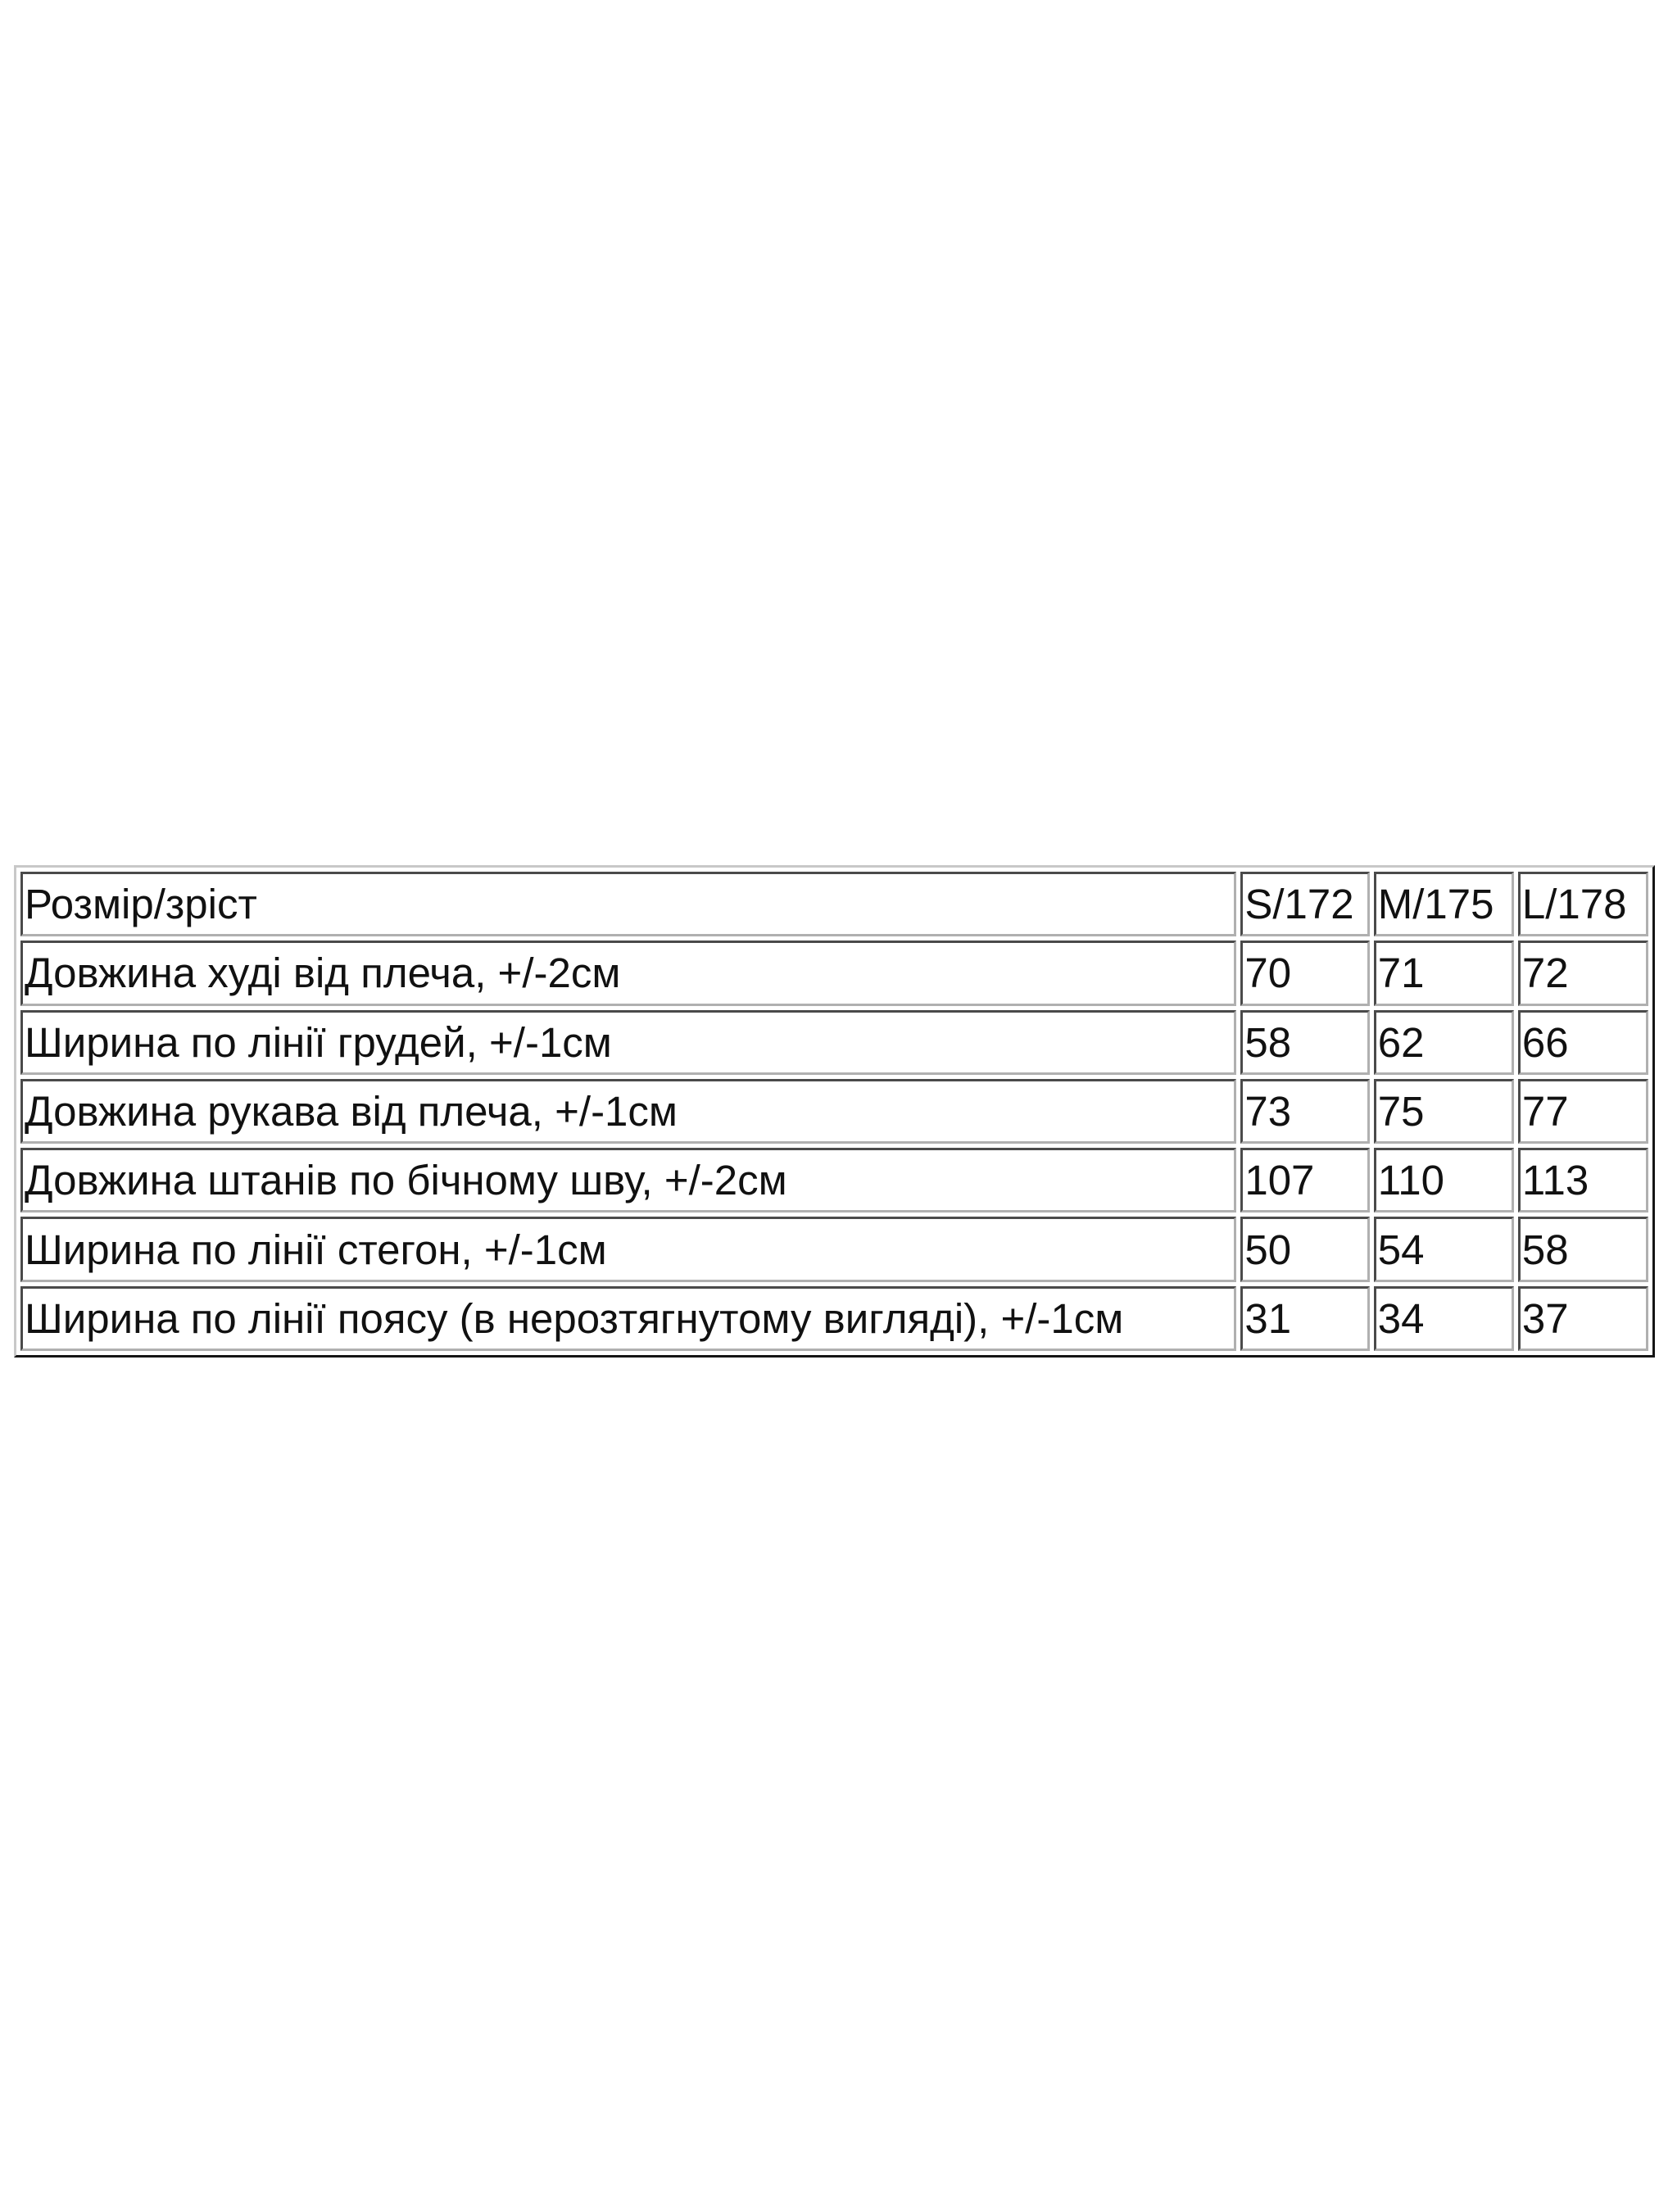 This screenshot has height=2212, width=1659. I want to click on table-header-row: Розмір/зріст S/172 M/175 L/178, so click(834, 904).